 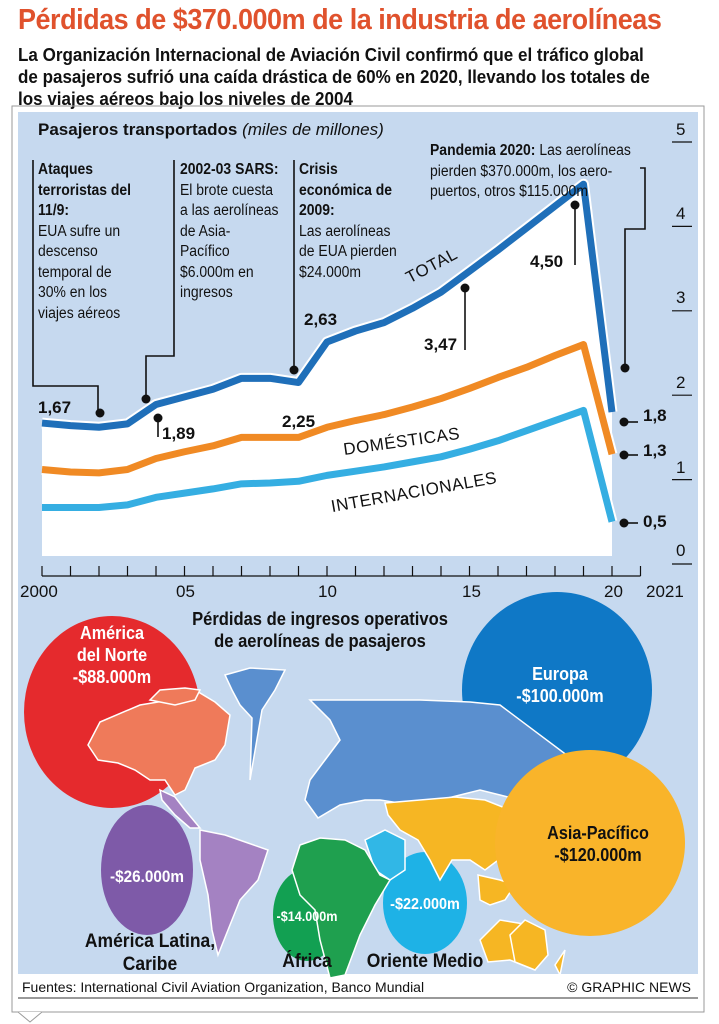 What do you see at coordinates (625, 368) in the screenshot?
I see `dot-pandemia` at bounding box center [625, 368].